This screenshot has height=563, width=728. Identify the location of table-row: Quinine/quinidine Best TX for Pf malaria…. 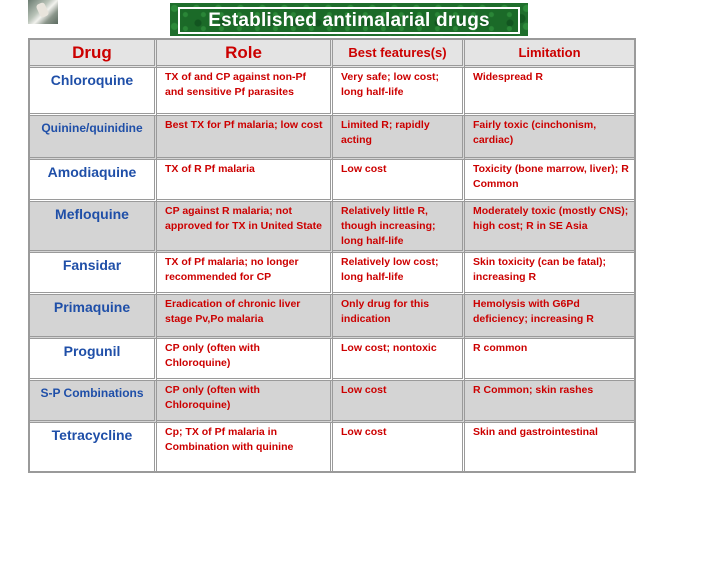
(332, 138).